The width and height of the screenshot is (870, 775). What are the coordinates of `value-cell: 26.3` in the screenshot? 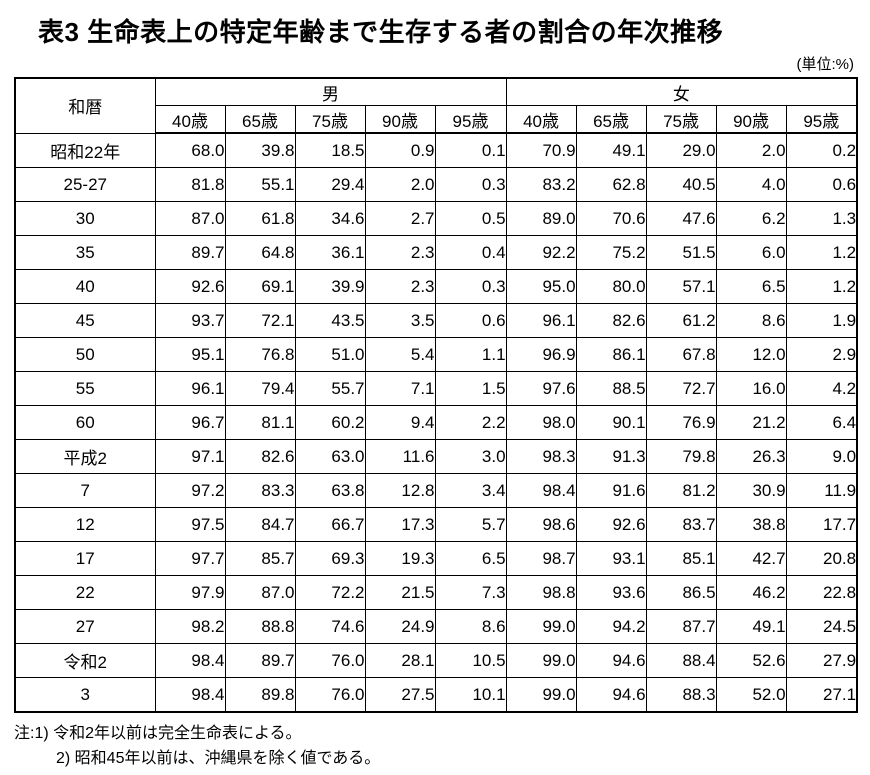 It's located at (751, 456).